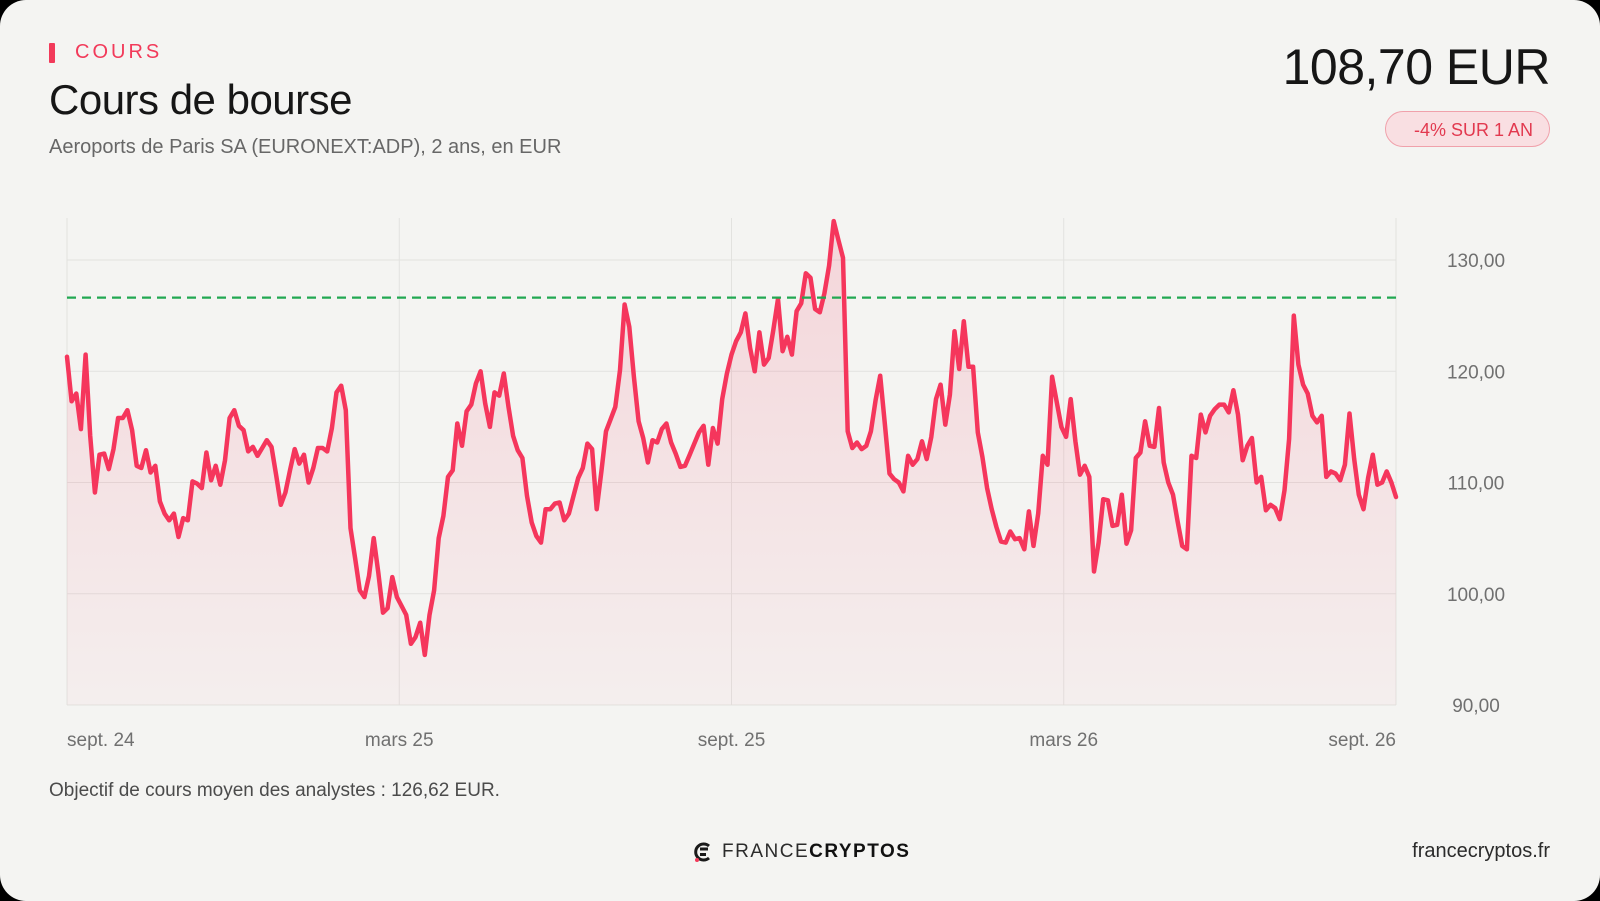 The width and height of the screenshot is (1600, 901). What do you see at coordinates (1362, 740) in the screenshot?
I see `x-tick-label: sept. 26` at bounding box center [1362, 740].